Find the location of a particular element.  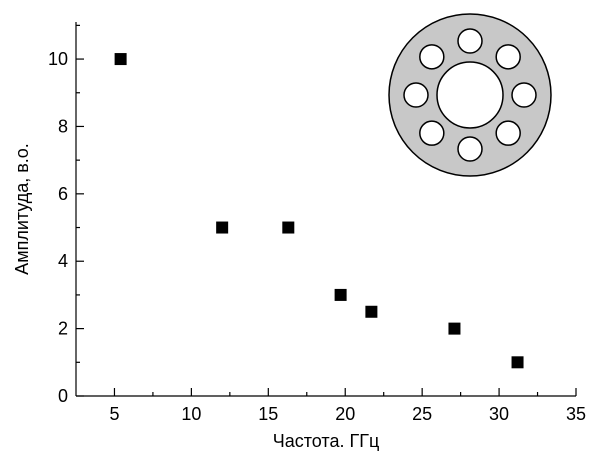

y-axis-title: Амплитуда, в.о. is located at coordinates (22, 209).